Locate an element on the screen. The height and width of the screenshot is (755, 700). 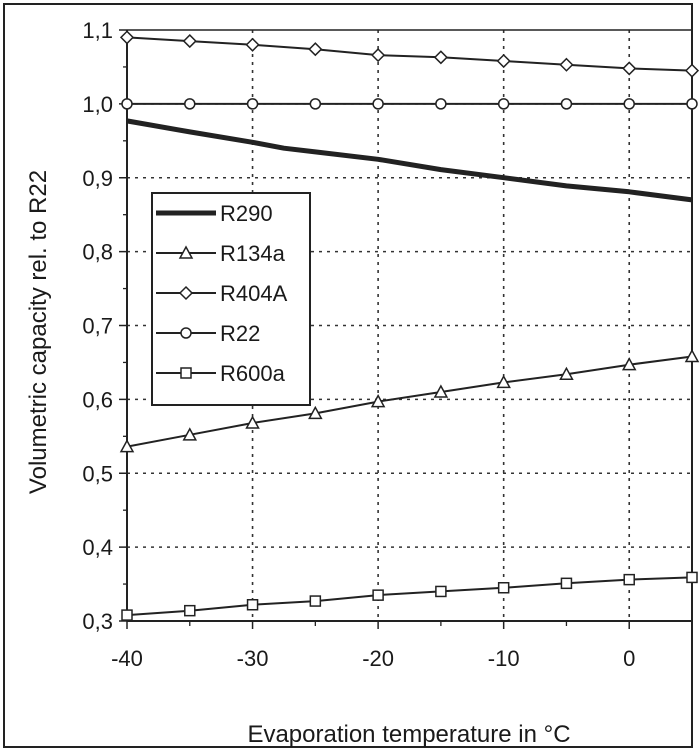
series-line-r134a is located at coordinates (409, 401).